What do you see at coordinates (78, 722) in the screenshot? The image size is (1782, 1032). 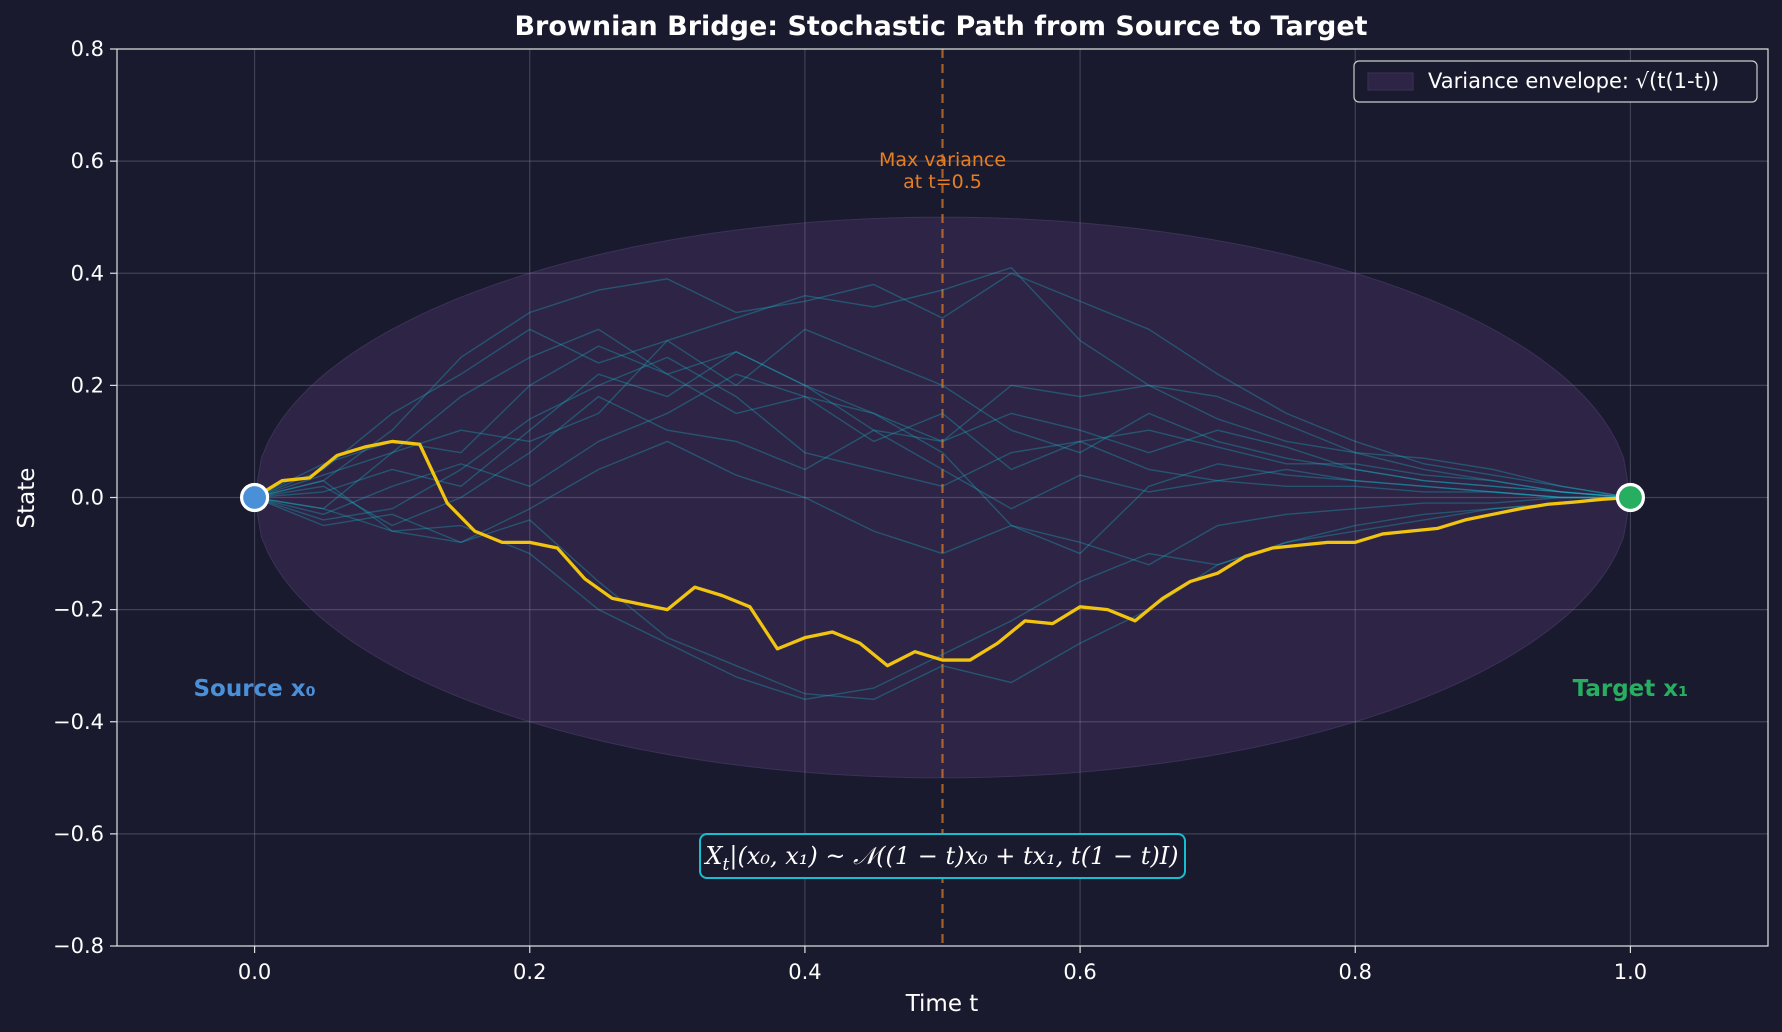 I see `y-tick-label-2: −0.4` at bounding box center [78, 722].